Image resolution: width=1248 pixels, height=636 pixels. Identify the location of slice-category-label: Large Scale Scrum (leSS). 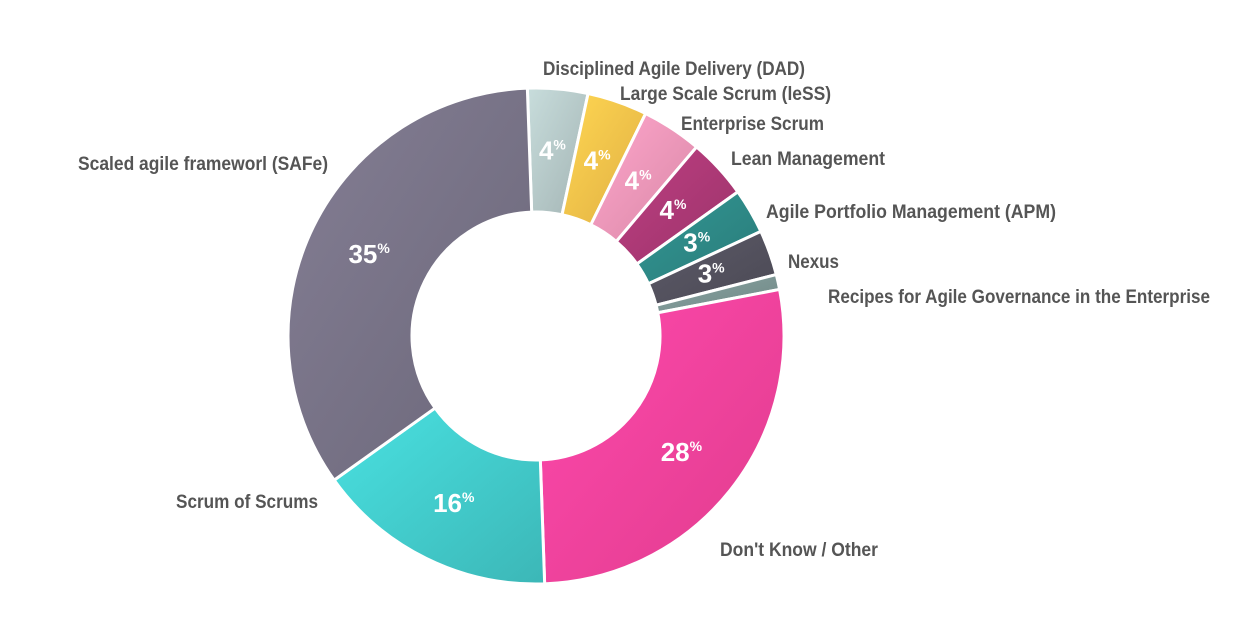
(725, 94).